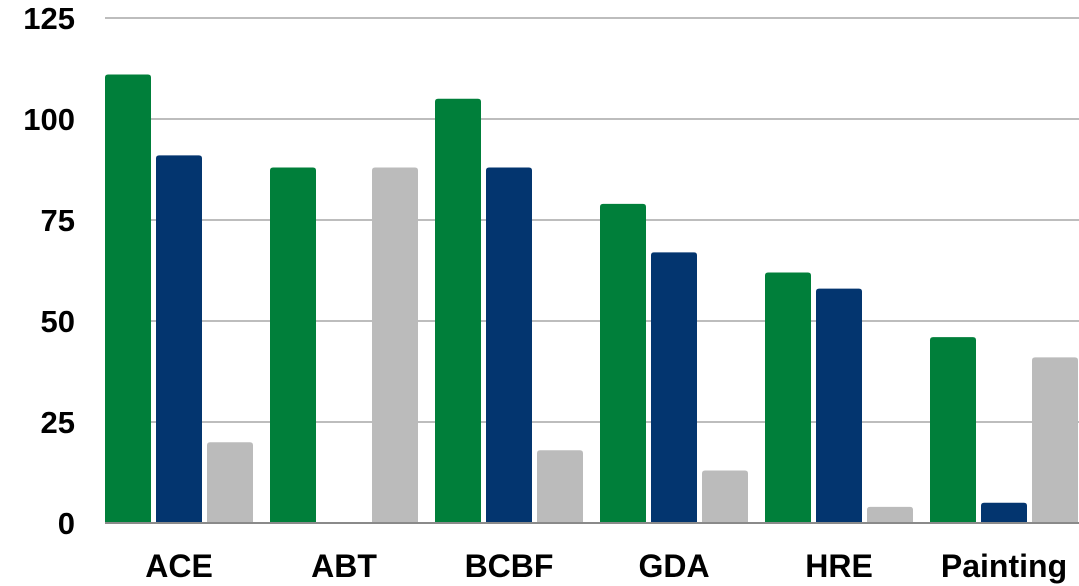  Describe the element at coordinates (58, 422) in the screenshot. I see `y-tick-label: 25` at that location.